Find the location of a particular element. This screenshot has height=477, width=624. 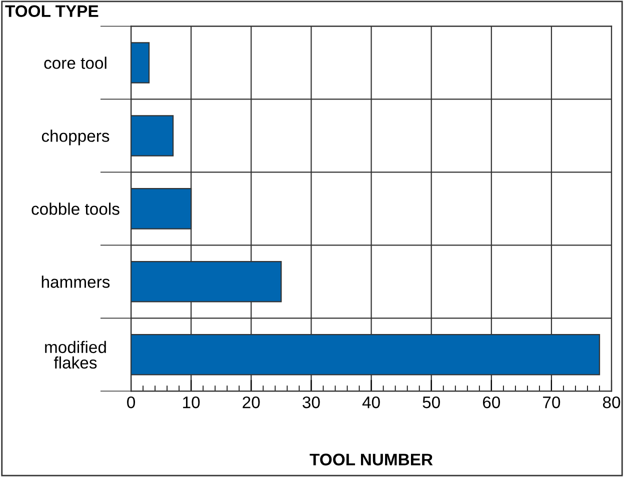

x-tick-label: 10 is located at coordinates (191, 402).